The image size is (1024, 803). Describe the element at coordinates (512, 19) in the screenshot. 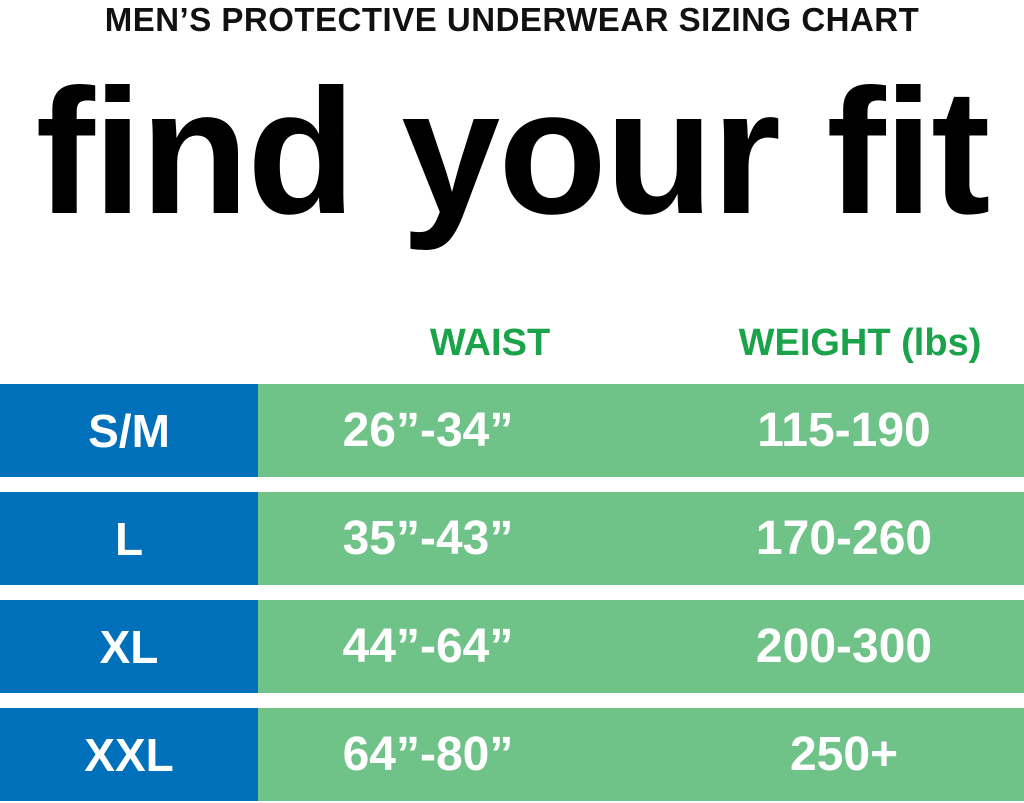

I see `chart-subtitle: MEN’S PROTECTIVE UNDERWEAR SIZING CHART` at that location.